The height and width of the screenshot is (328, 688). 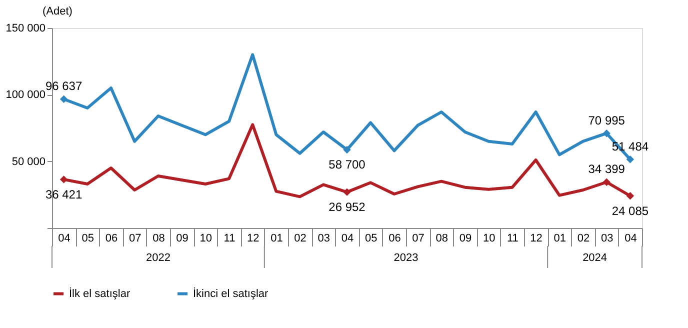 I want to click on text: 2024, so click(x=595, y=258).